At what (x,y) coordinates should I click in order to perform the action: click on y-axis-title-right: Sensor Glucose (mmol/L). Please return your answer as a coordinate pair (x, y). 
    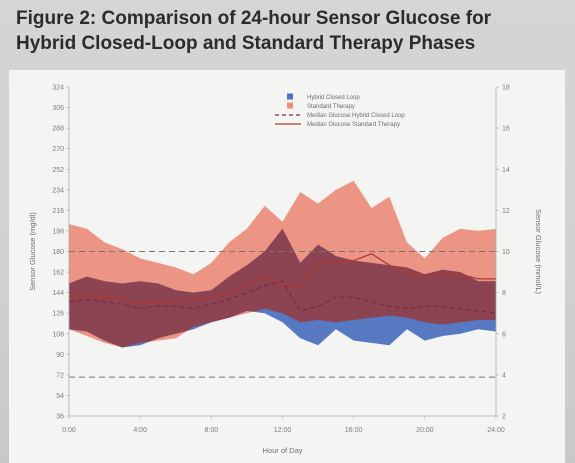
    Looking at the image, I should click on (538, 252).